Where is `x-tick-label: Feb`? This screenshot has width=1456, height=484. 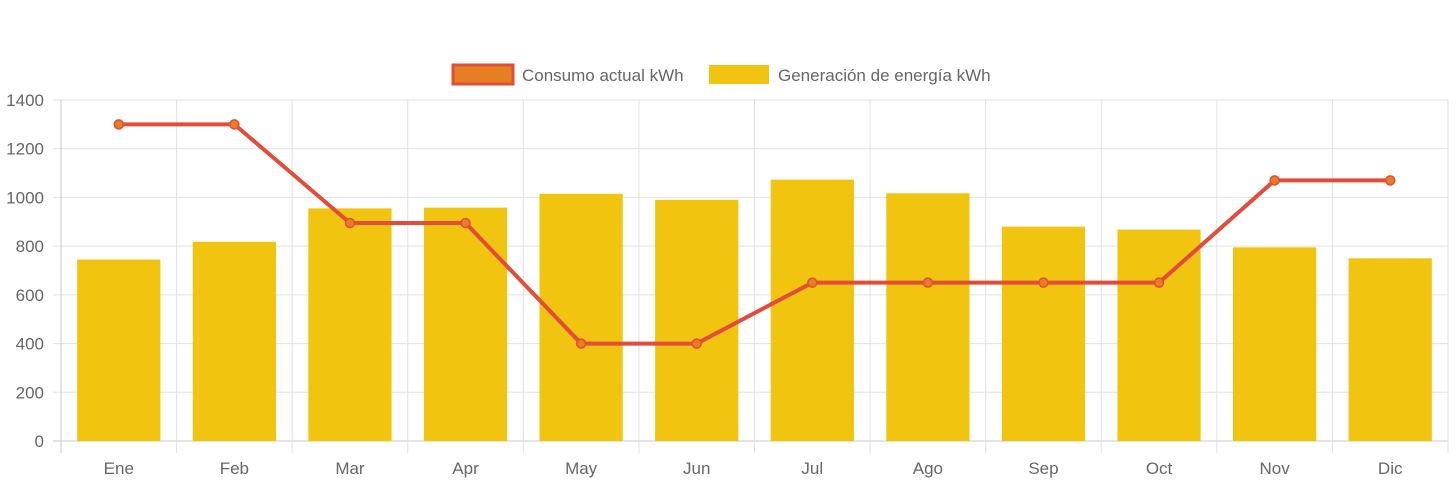
x-tick-label: Feb is located at coordinates (234, 468).